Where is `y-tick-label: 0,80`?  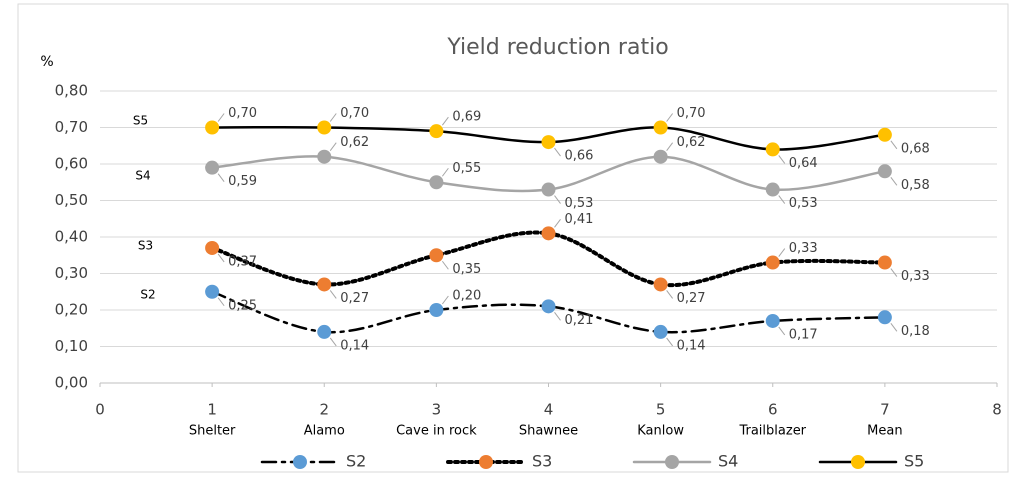
y-tick-label: 0,80 is located at coordinates (71, 91).